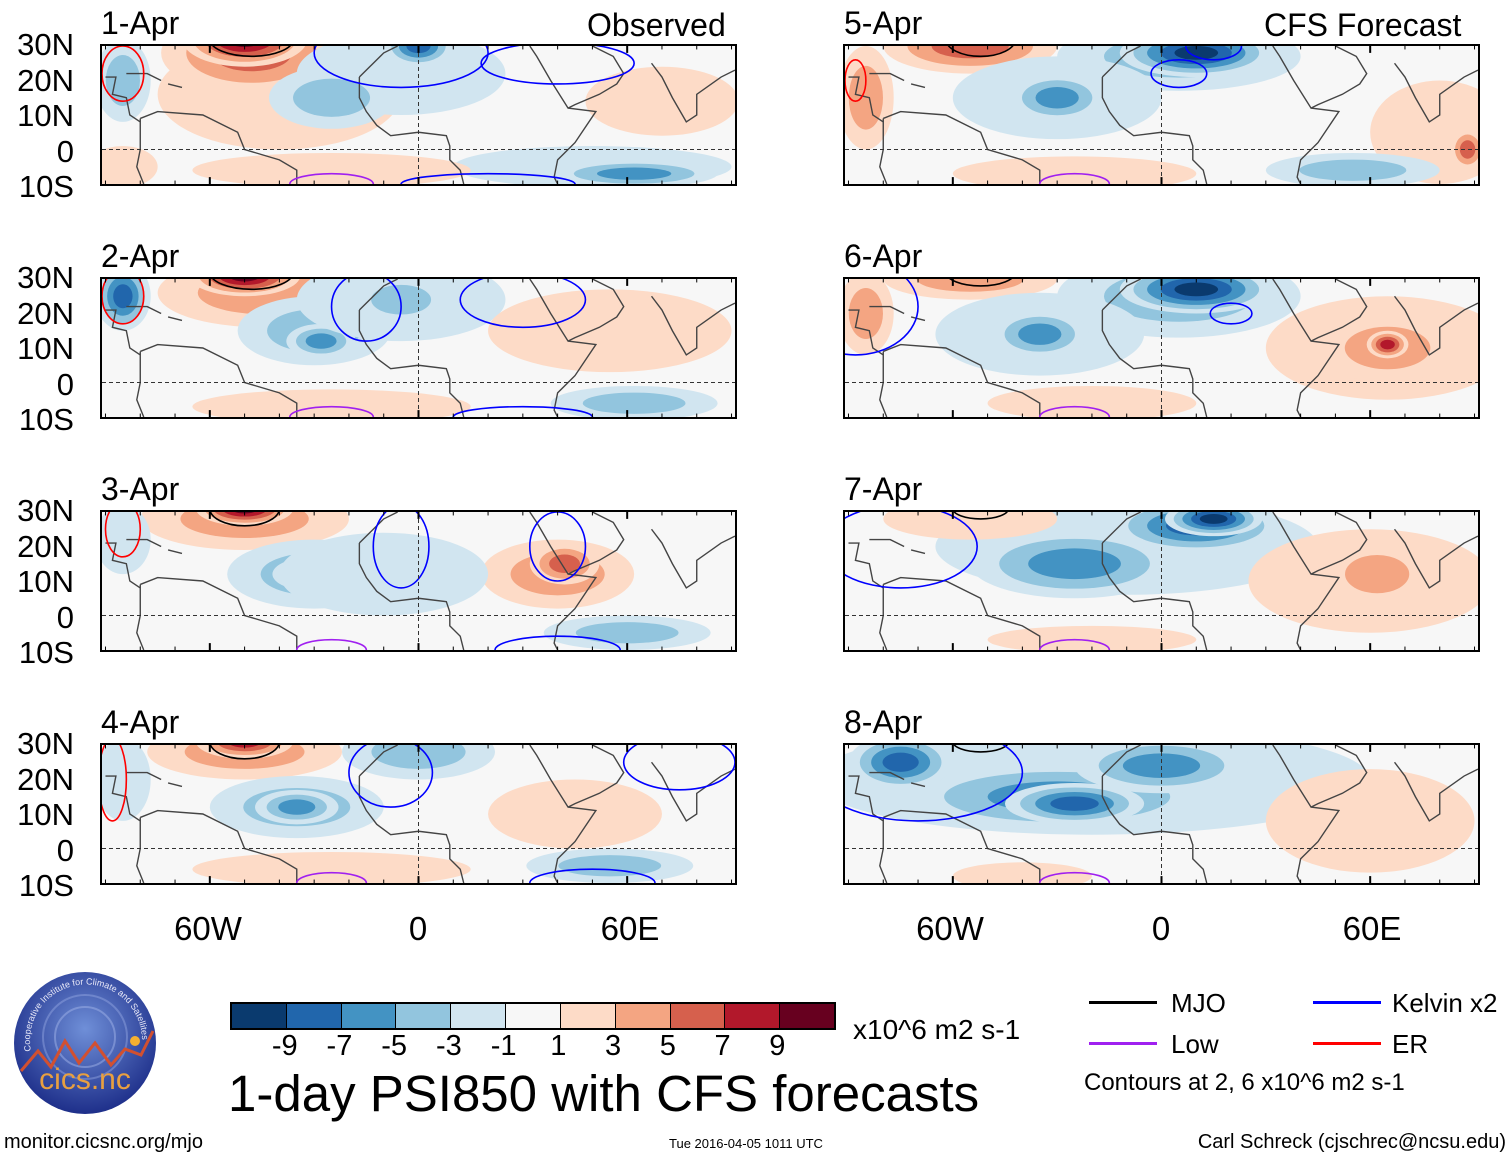 The width and height of the screenshot is (1510, 1158). I want to click on colorbar-tick-label: -3, so click(449, 1046).